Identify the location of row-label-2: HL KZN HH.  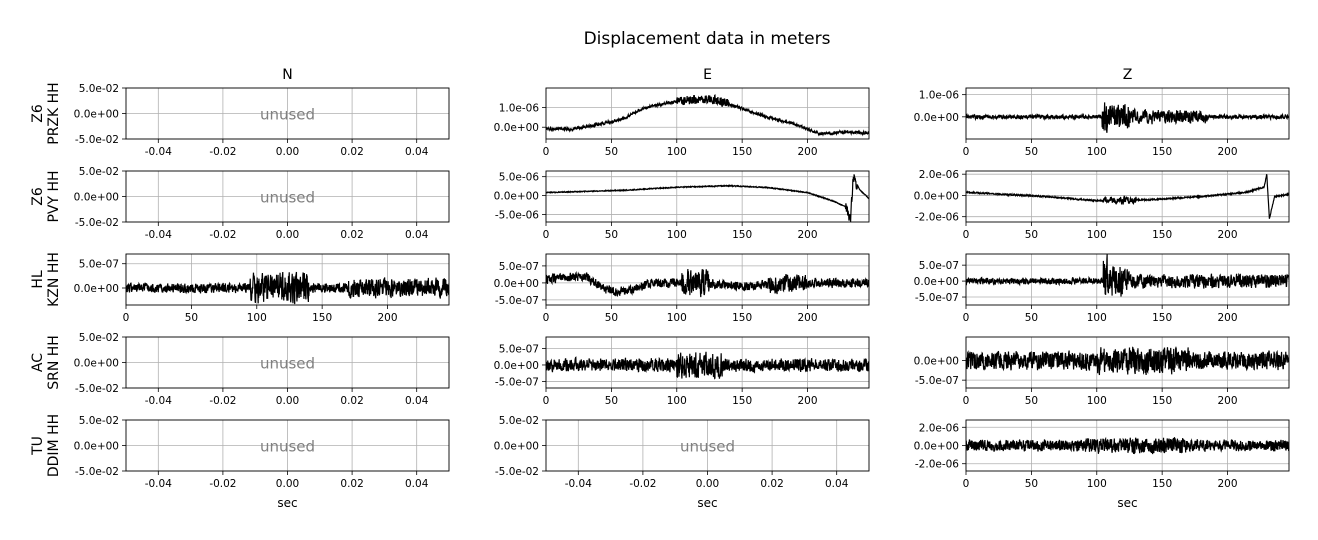
(46, 279).